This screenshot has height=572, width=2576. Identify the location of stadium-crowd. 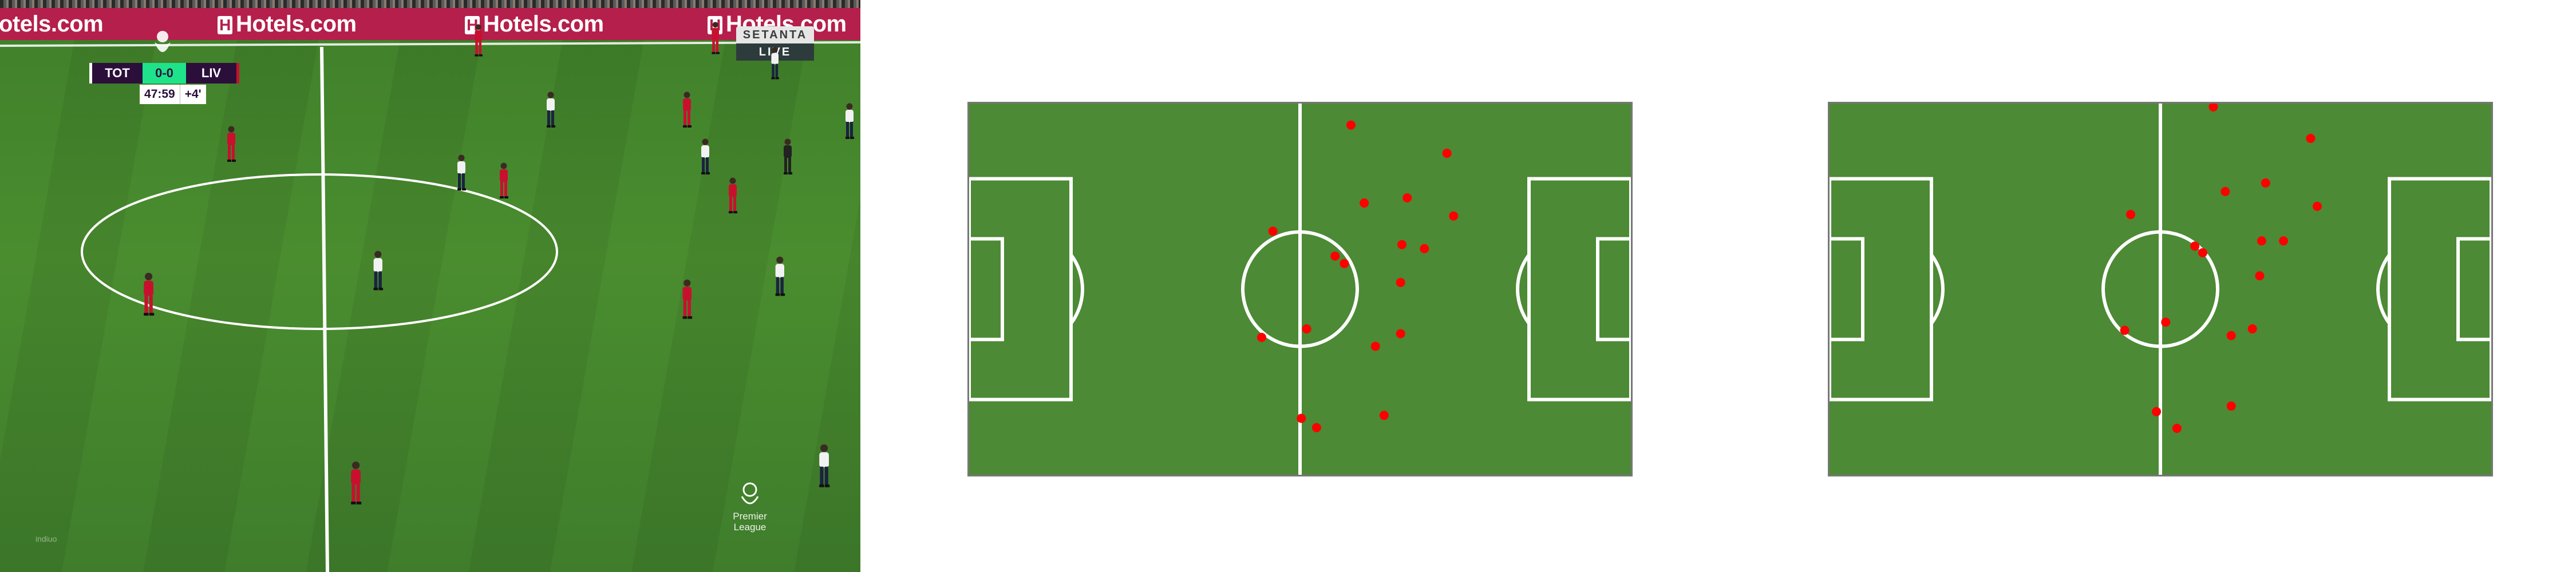
(430, 4).